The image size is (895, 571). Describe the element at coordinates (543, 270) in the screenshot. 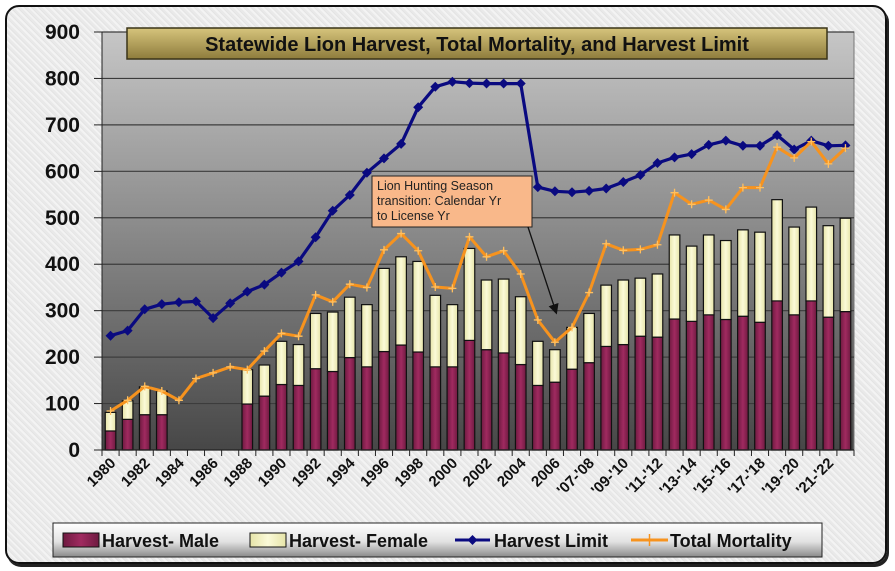

I see `annotation-arrow` at that location.